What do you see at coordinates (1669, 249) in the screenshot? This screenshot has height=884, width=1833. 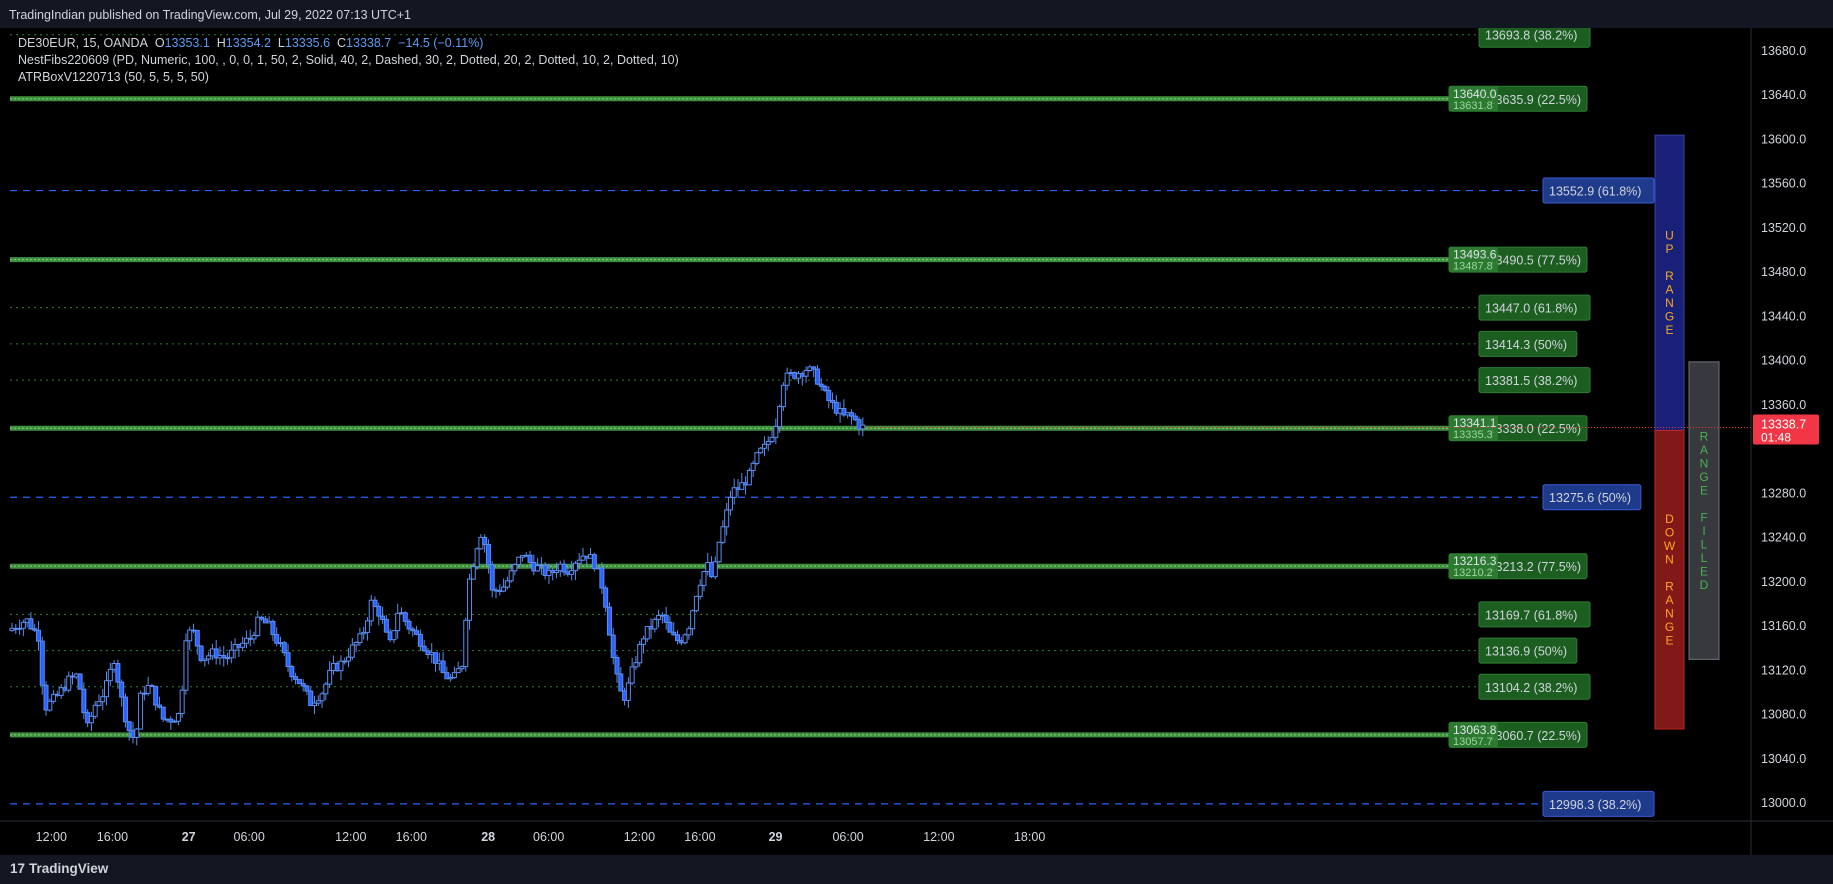 I see `atr-box-letter: P` at bounding box center [1669, 249].